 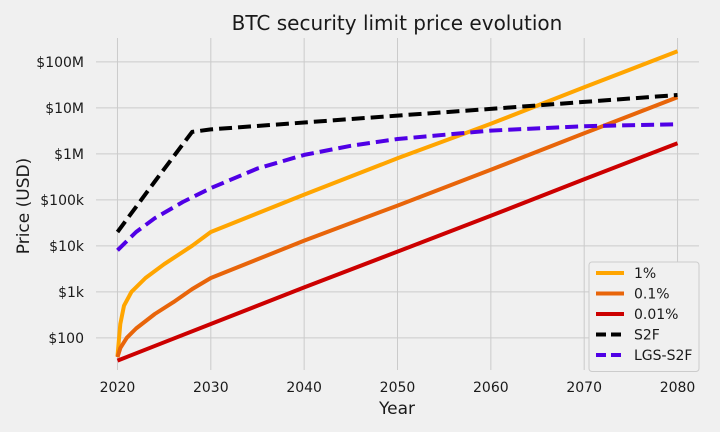 I want to click on x-tick-labels: 2020 2030 2040 2050 2060 2070 2080, so click(x=398, y=388).